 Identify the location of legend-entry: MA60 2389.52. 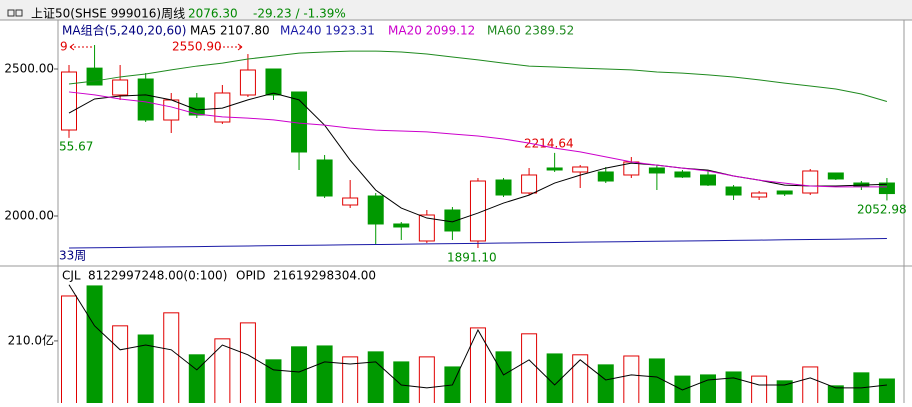
(530, 31).